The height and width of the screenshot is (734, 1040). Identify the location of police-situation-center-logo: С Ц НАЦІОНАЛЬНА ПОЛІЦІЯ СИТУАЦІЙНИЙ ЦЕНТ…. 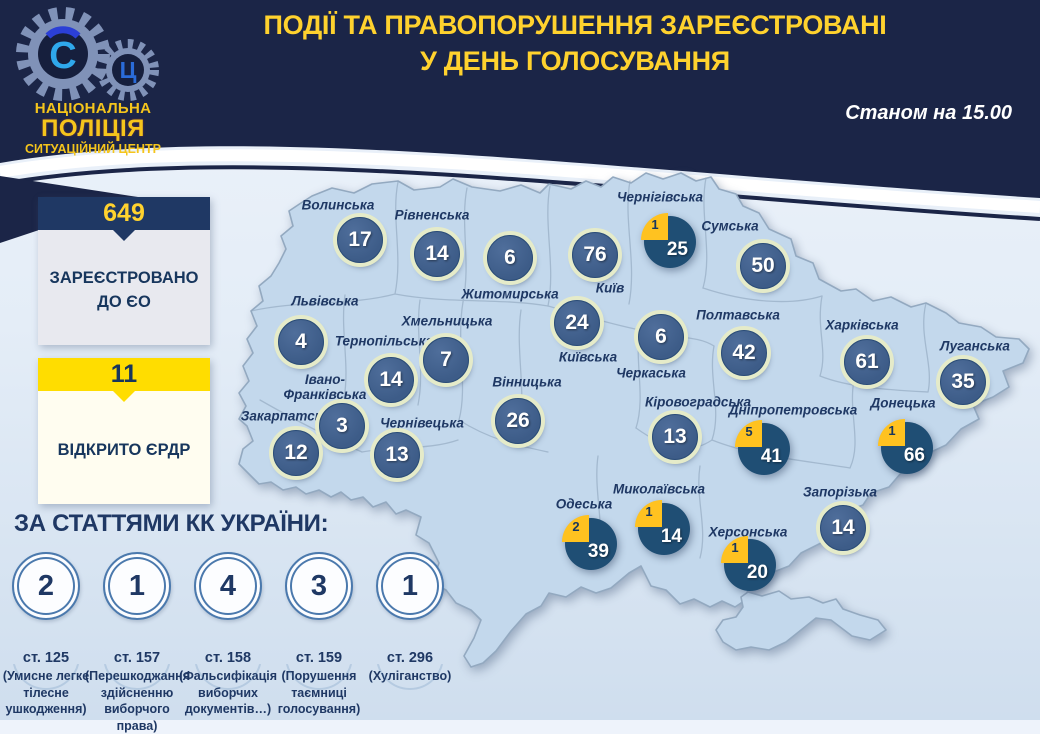
(100, 84).